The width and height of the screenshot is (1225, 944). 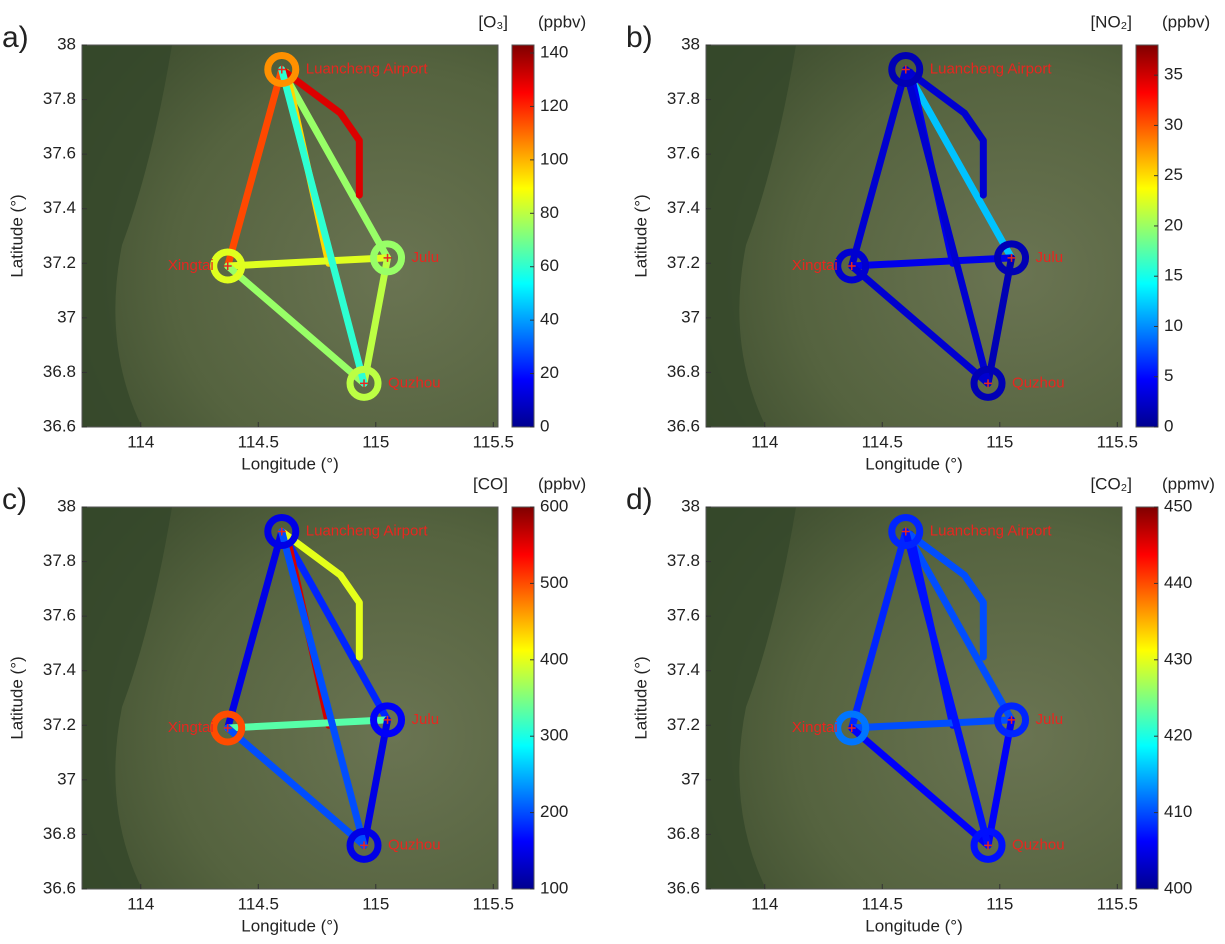 I want to click on place-label: Julu, so click(x=1050, y=719).